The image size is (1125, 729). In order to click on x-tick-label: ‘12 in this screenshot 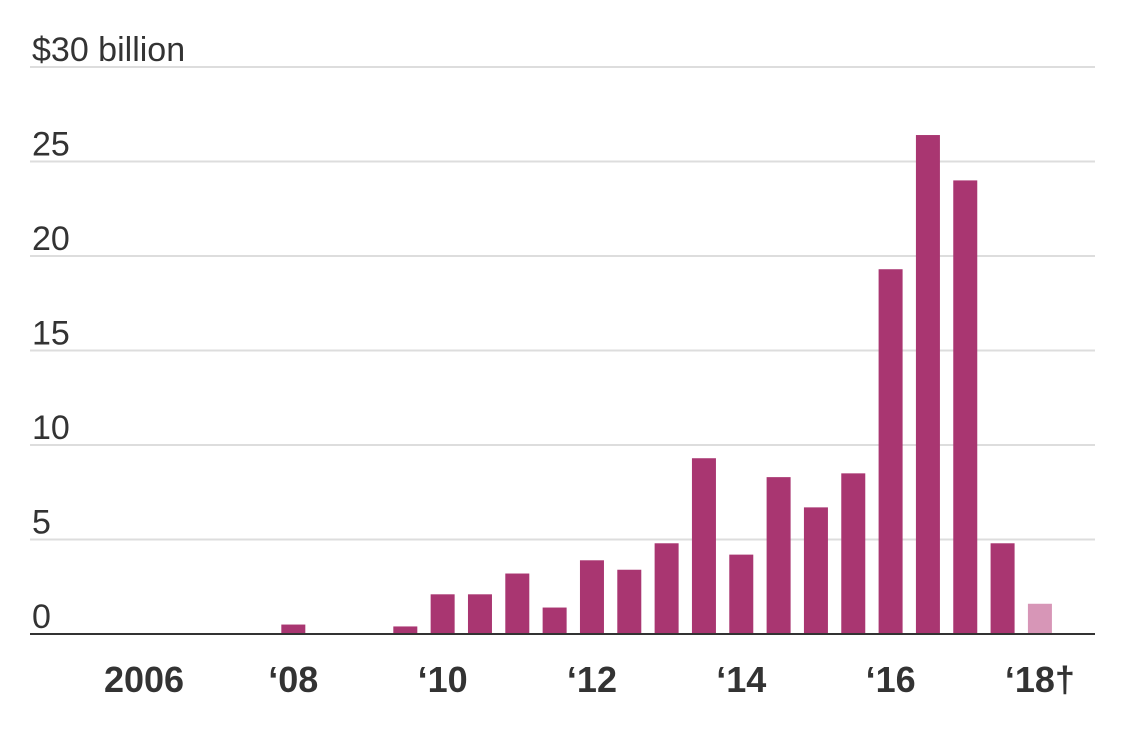, I will do `click(592, 679)`.